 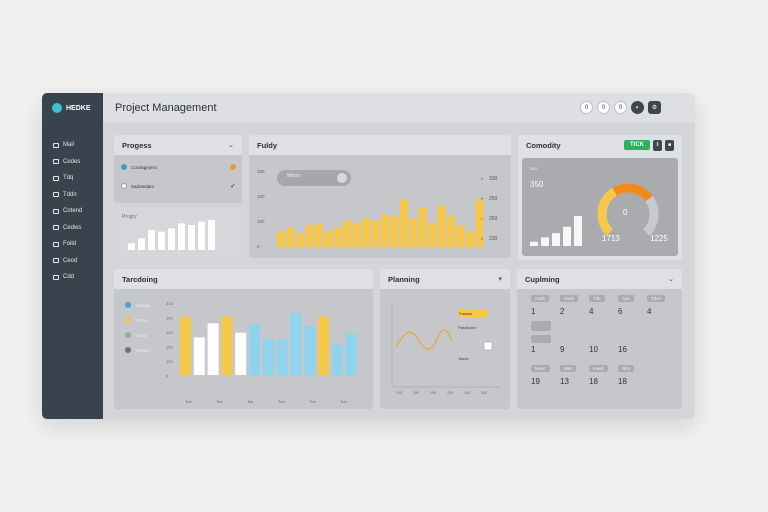 I want to click on sidebar-item-label: Cedes, so click(x=72, y=161).